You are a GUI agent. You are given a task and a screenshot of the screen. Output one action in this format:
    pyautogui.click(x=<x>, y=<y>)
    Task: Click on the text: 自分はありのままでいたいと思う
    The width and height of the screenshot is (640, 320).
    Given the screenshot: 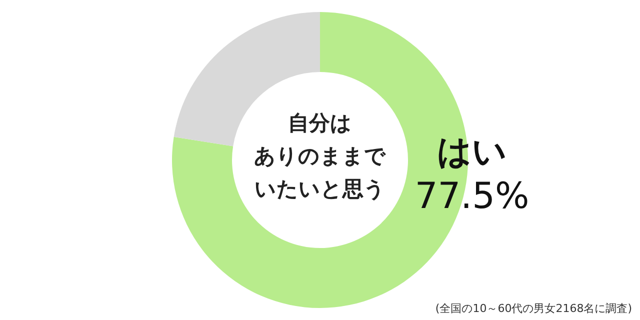 What is the action you would take?
    pyautogui.click(x=320, y=156)
    